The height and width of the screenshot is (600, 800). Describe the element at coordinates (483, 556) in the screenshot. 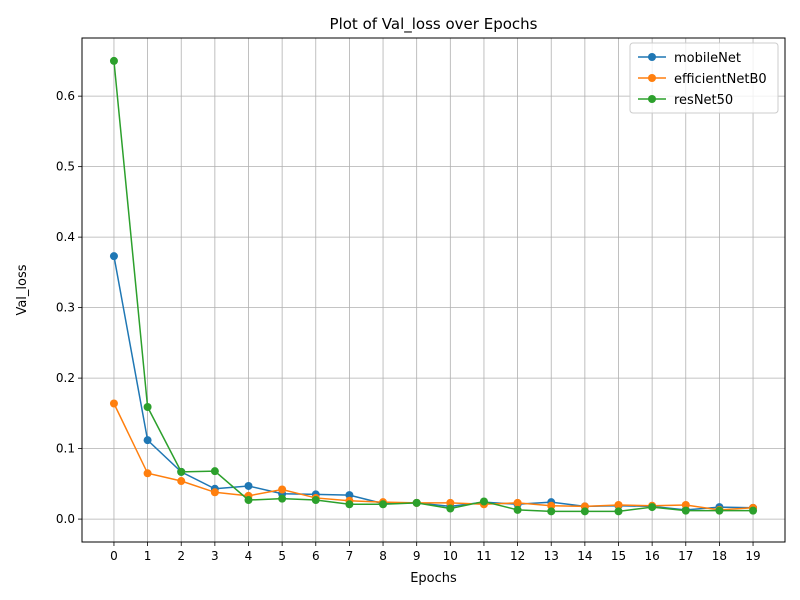

I see `x-tick-label: 11` at that location.